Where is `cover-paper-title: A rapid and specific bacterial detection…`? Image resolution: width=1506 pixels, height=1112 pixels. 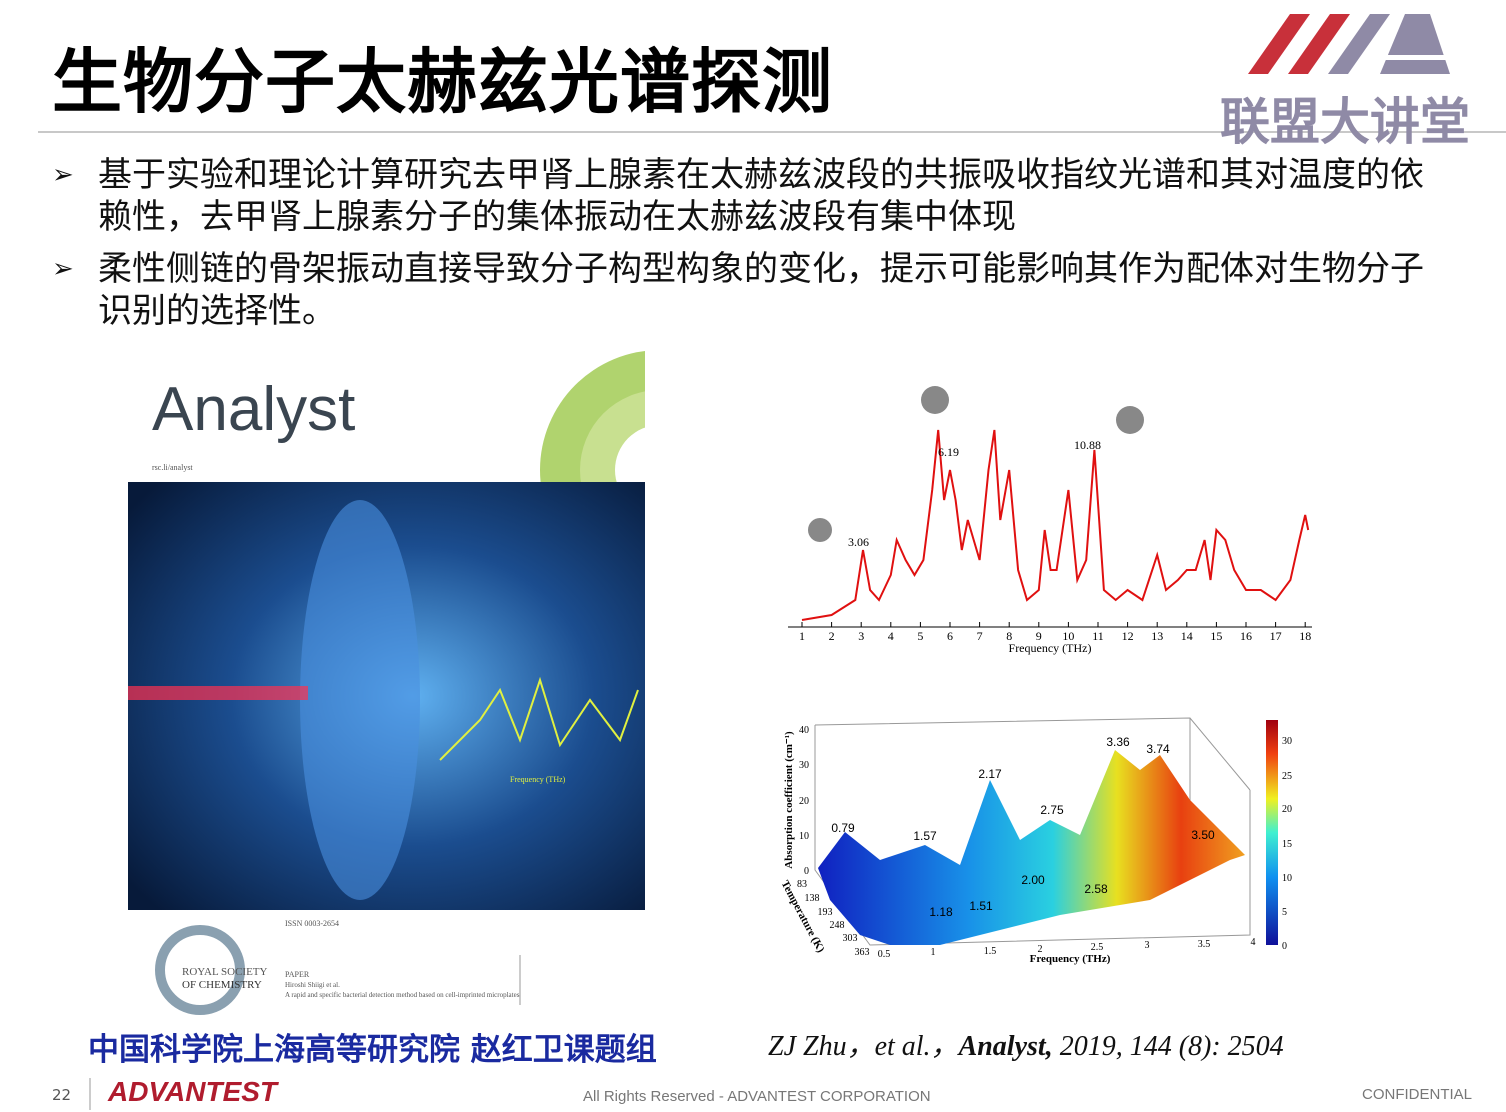
cover-paper-title: A rapid and specific bacterial detection… is located at coordinates (402, 995).